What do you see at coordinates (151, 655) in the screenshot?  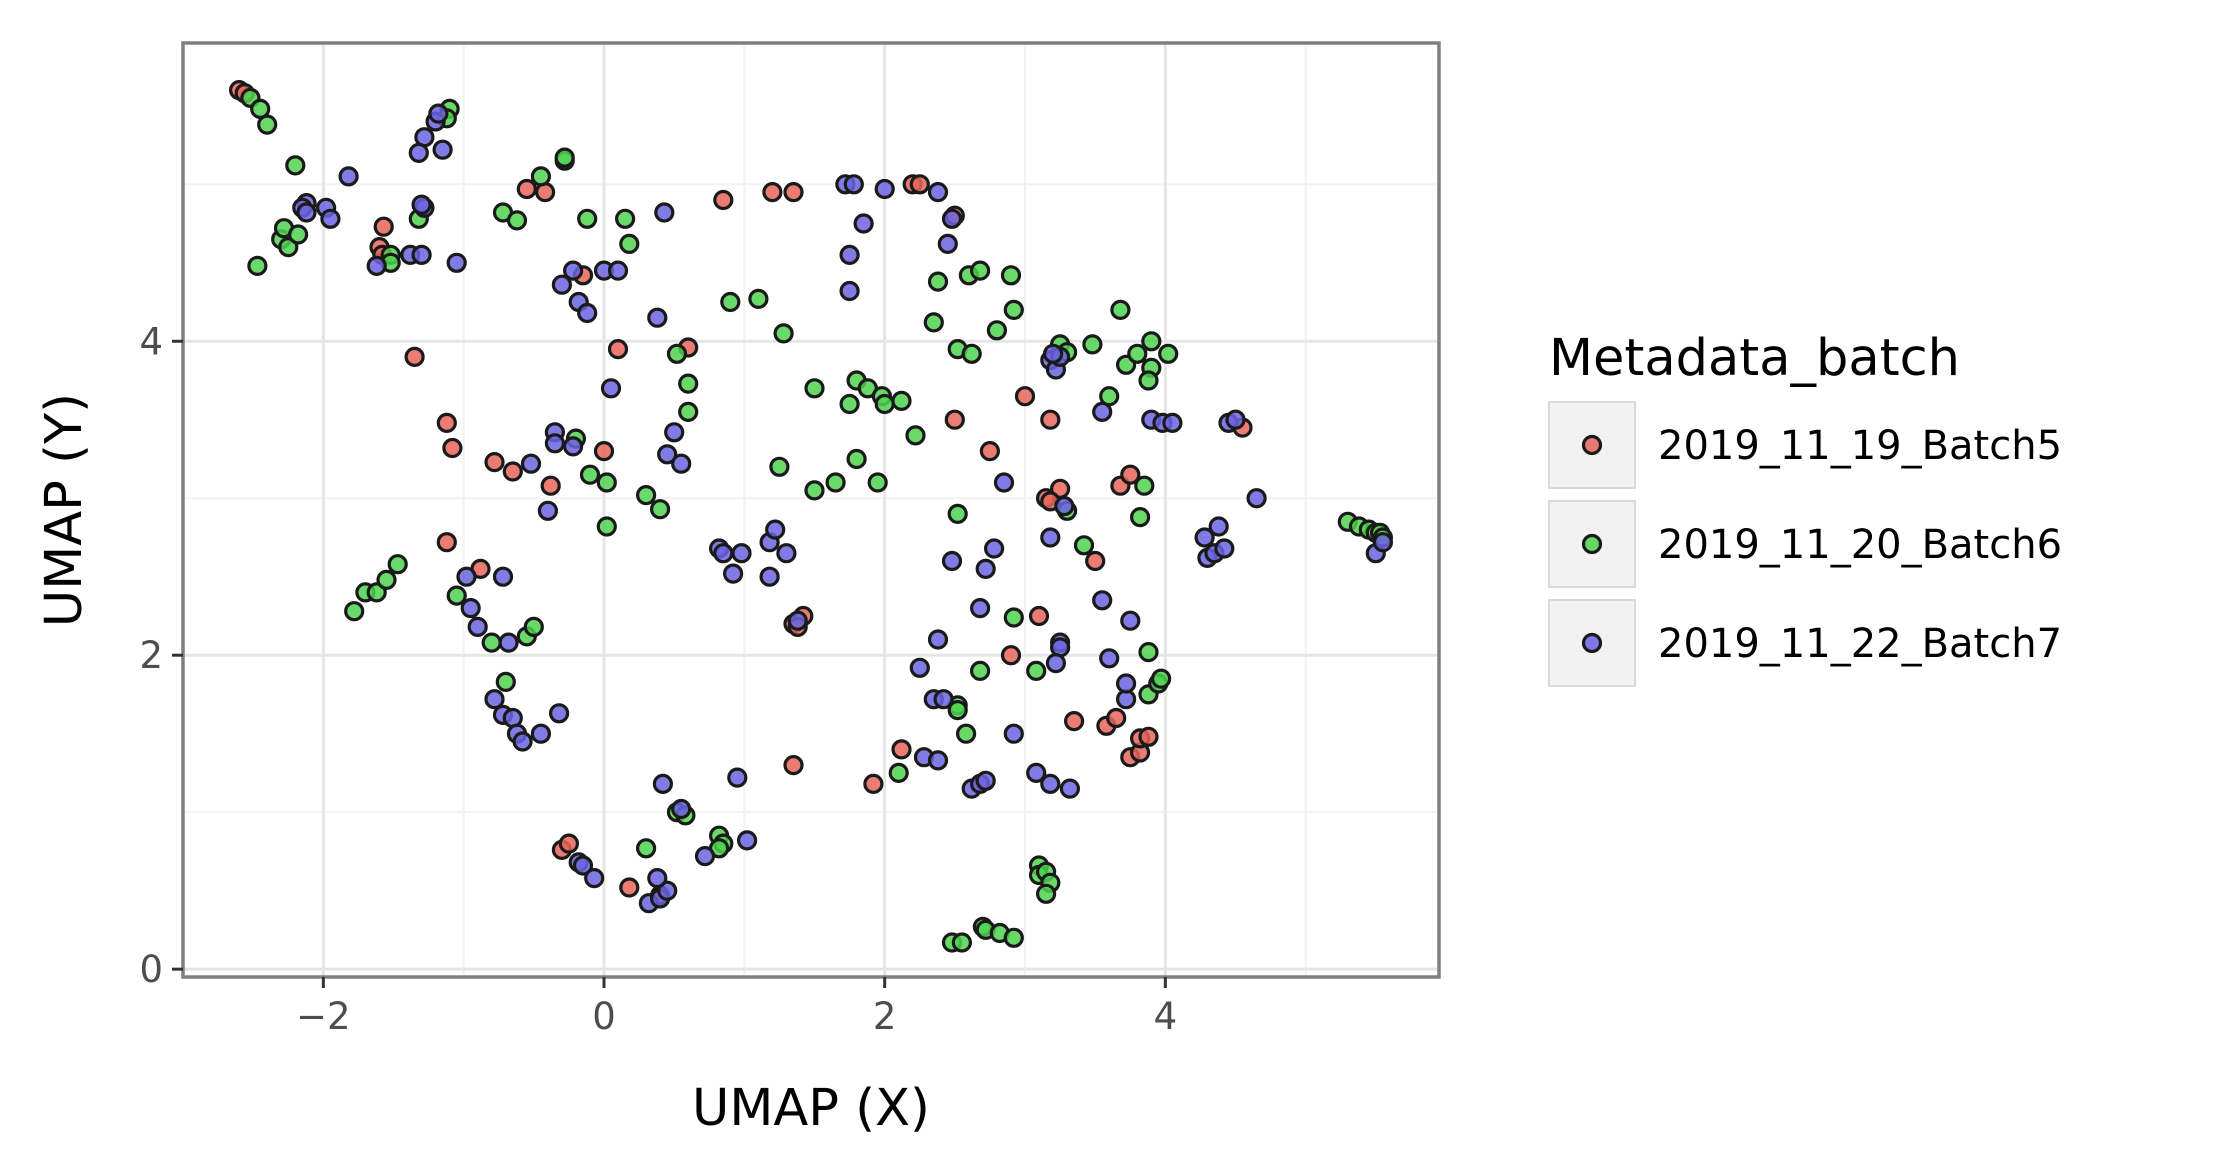 I see `y-tick-label: 2` at bounding box center [151, 655].